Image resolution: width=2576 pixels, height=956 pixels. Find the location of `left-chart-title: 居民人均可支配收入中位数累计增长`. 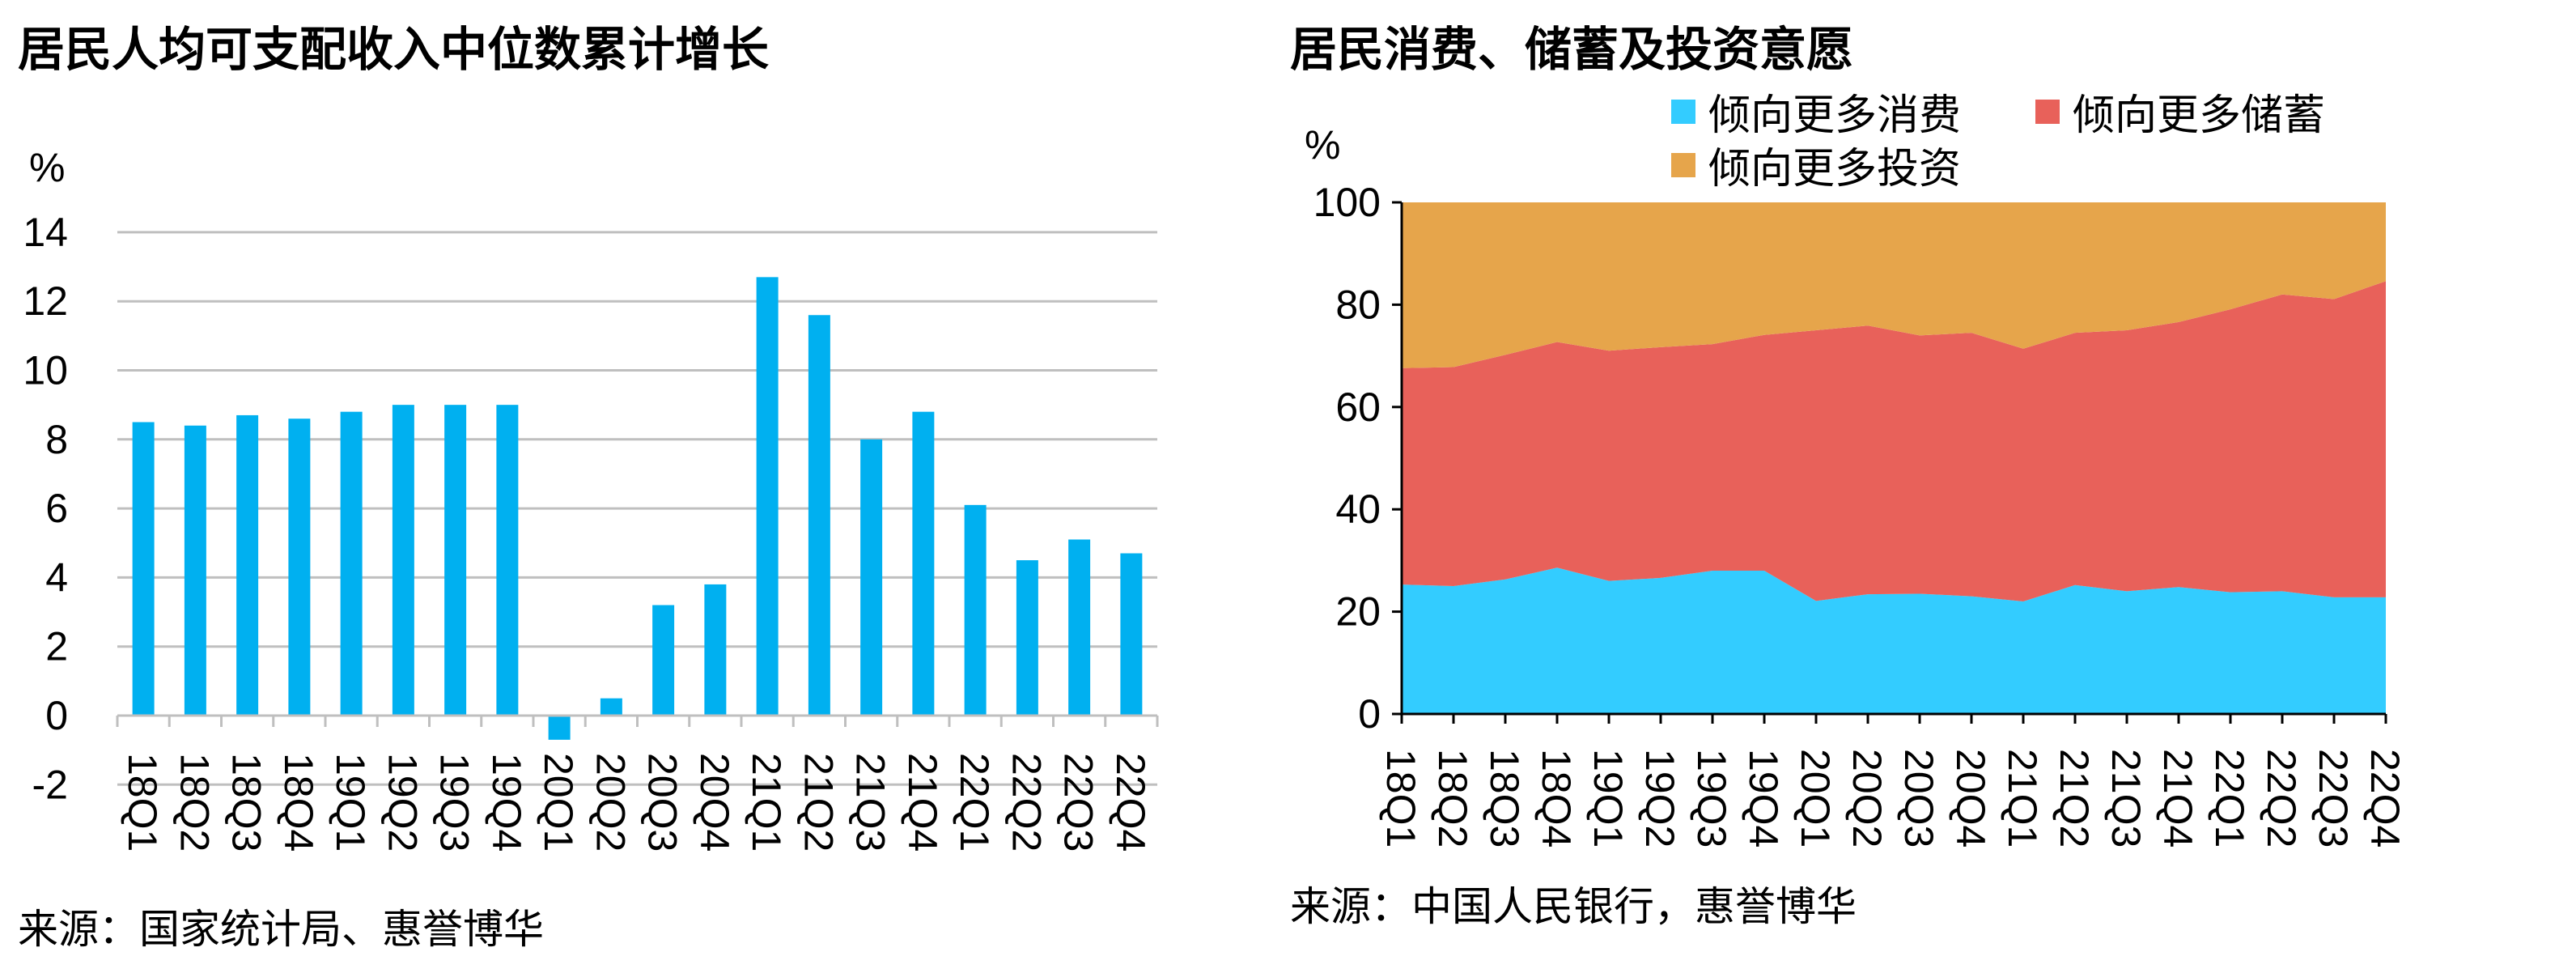

left-chart-title: 居民人均可支配收入中位数累计增长 is located at coordinates (394, 49).